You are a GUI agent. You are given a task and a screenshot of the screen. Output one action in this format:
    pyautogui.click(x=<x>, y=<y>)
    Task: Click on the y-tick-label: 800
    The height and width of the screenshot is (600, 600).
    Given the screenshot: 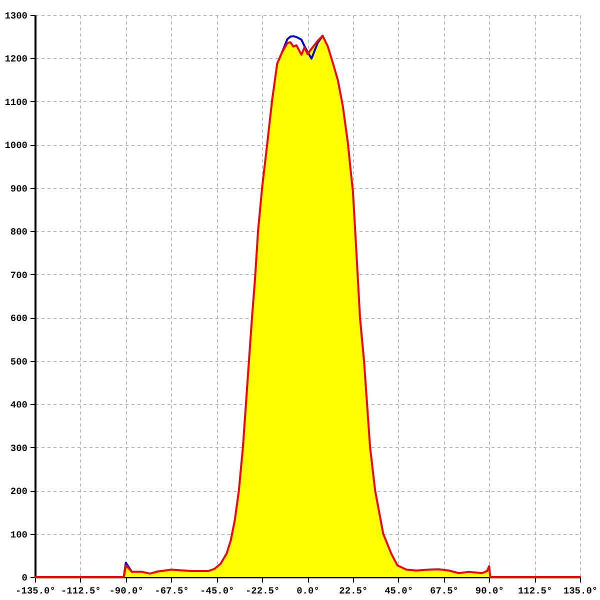 What is the action you would take?
    pyautogui.click(x=19, y=232)
    